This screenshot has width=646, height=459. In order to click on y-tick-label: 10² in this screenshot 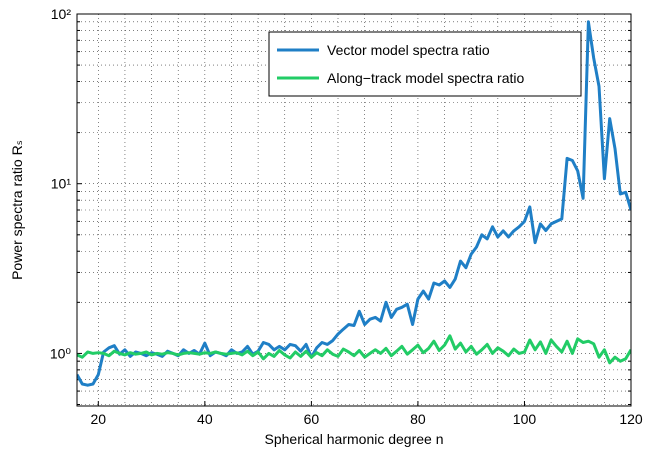, I will do `click(61, 14)`.